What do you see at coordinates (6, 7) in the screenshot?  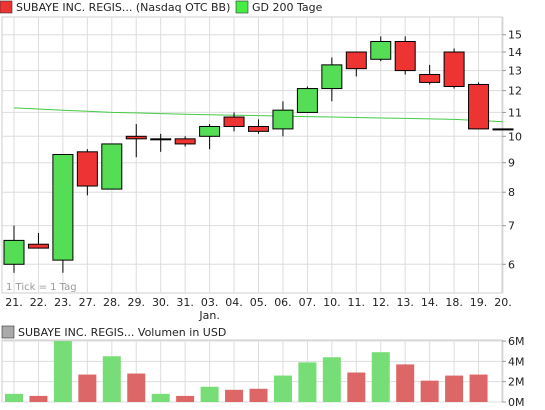 I see `series-legend-swatch` at bounding box center [6, 7].